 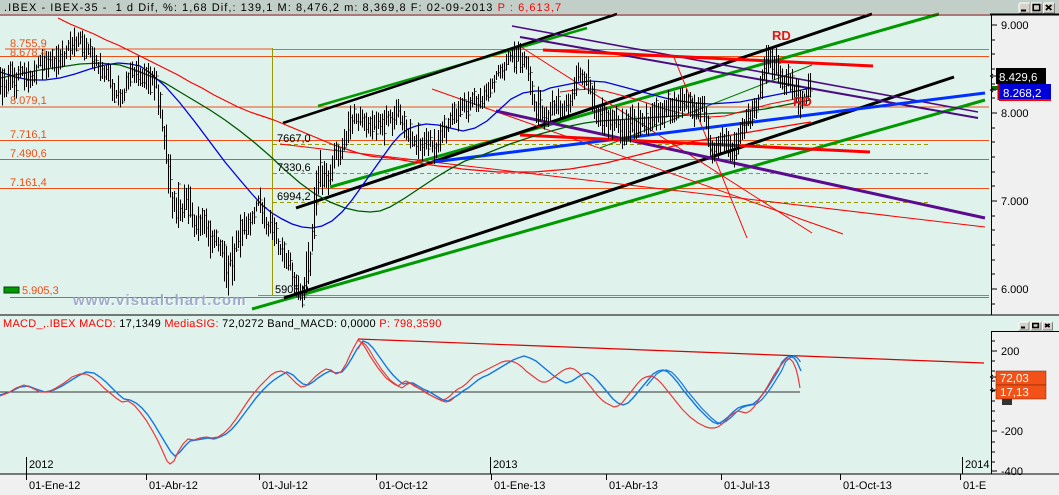 What do you see at coordinates (1022, 94) in the screenshot?
I see `svg-text: 8.268,2` at bounding box center [1022, 94].